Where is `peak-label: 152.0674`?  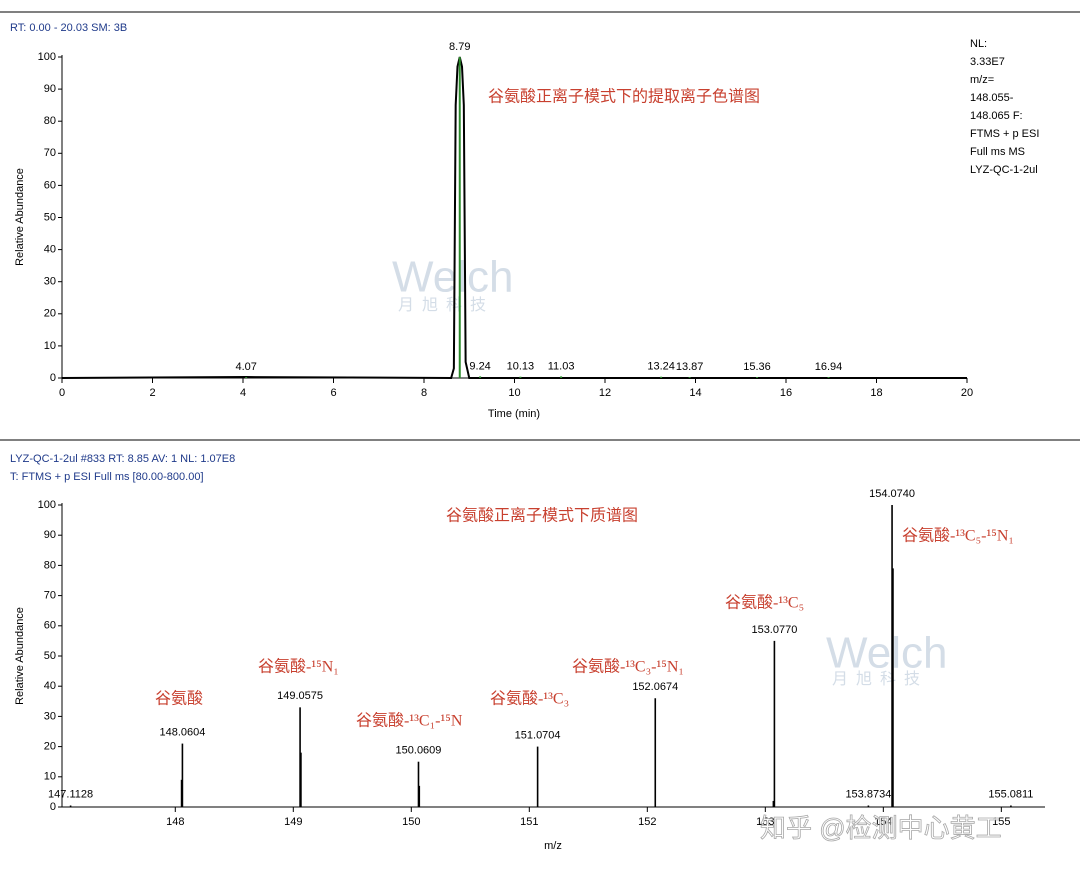 peak-label: 152.0674 is located at coordinates (655, 687).